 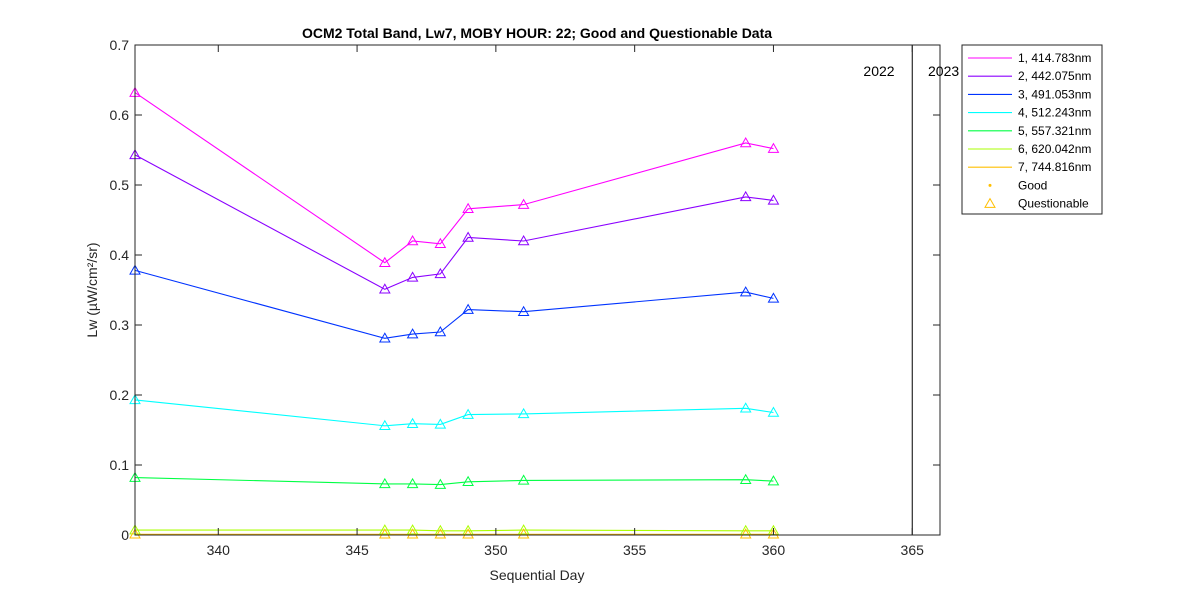 What do you see at coordinates (635, 550) in the screenshot?
I see `x-tick-label: 355` at bounding box center [635, 550].